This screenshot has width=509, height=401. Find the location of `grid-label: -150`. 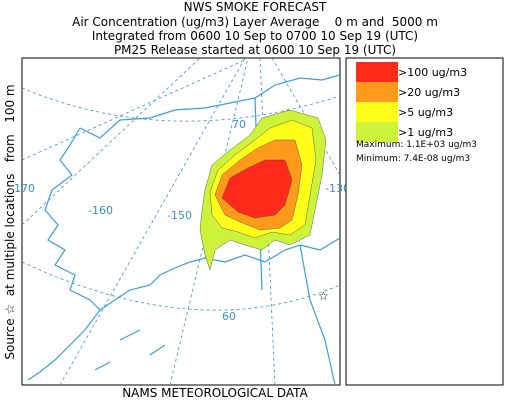

grid-label: -150 is located at coordinates (179, 215).